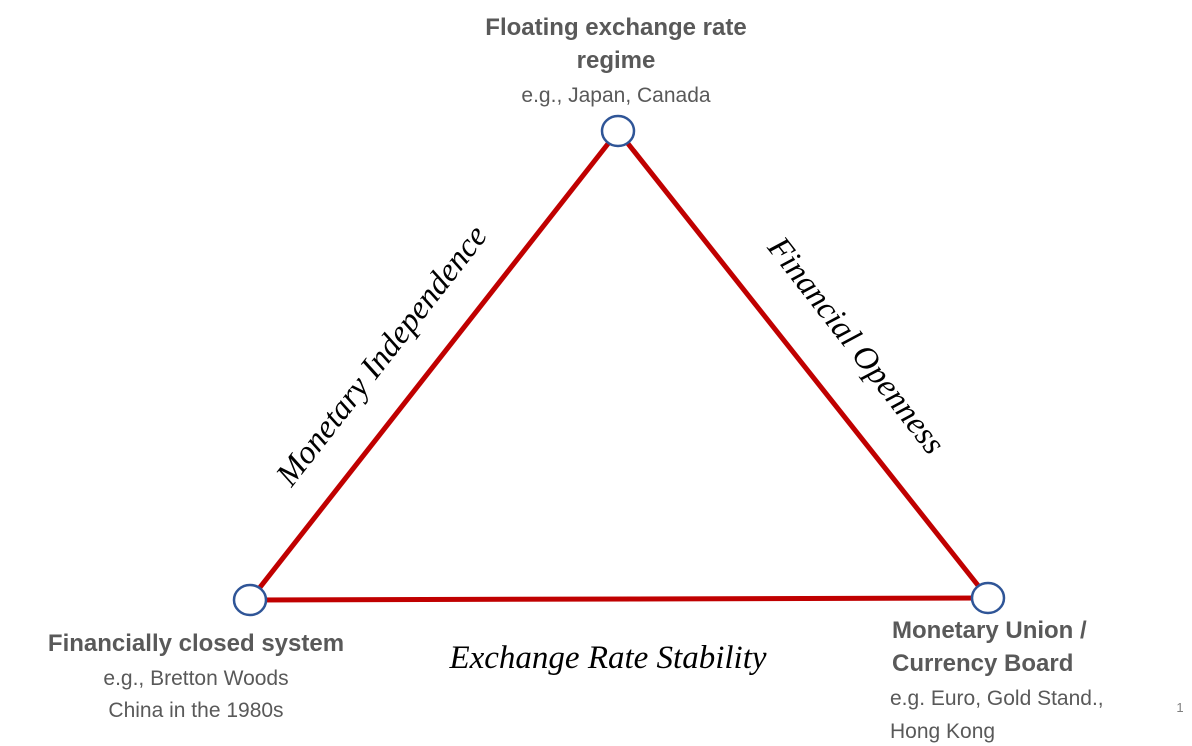  What do you see at coordinates (989, 630) in the screenshot?
I see `node-title: Monetary Union /` at bounding box center [989, 630].